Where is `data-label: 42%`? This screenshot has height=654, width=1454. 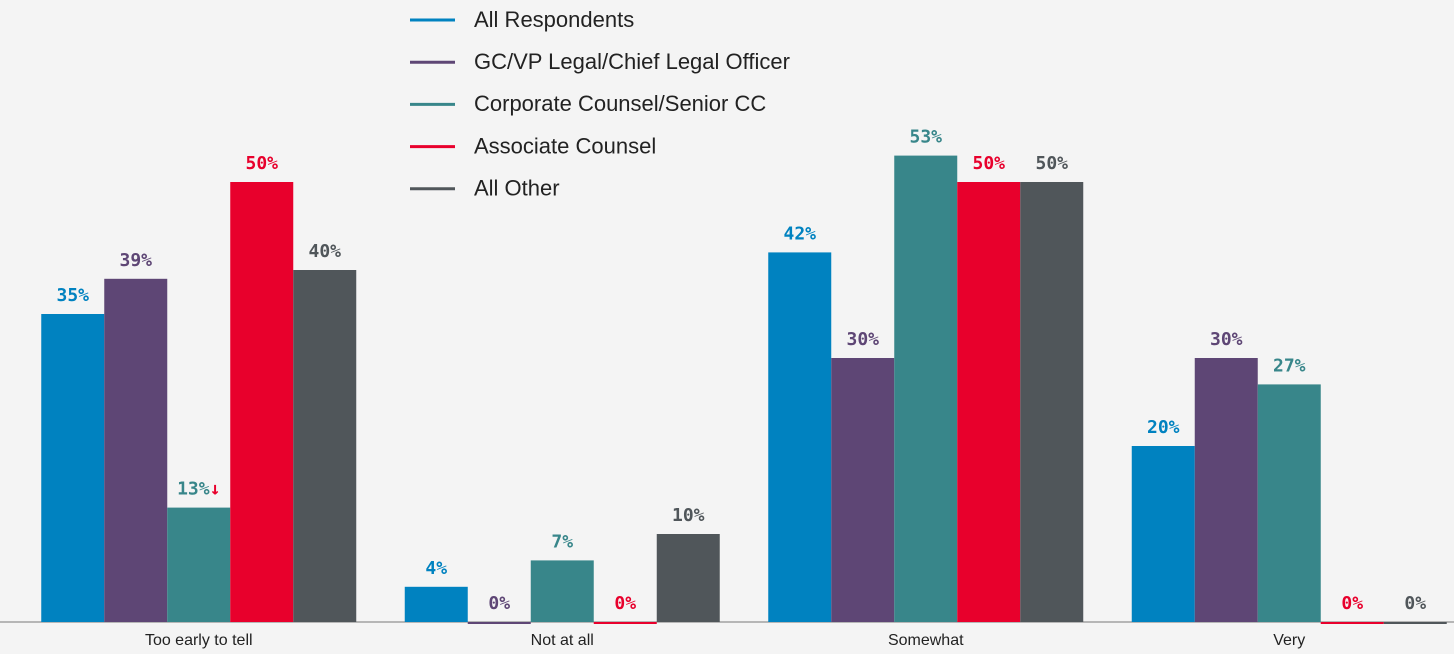 data-label: 42% is located at coordinates (799, 233).